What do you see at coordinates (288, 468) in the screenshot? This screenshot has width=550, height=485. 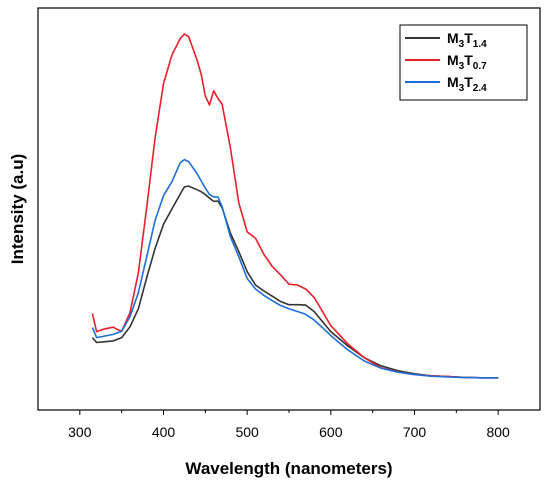 I see `x-axis-label: Wavelength (nanometers)` at bounding box center [288, 468].